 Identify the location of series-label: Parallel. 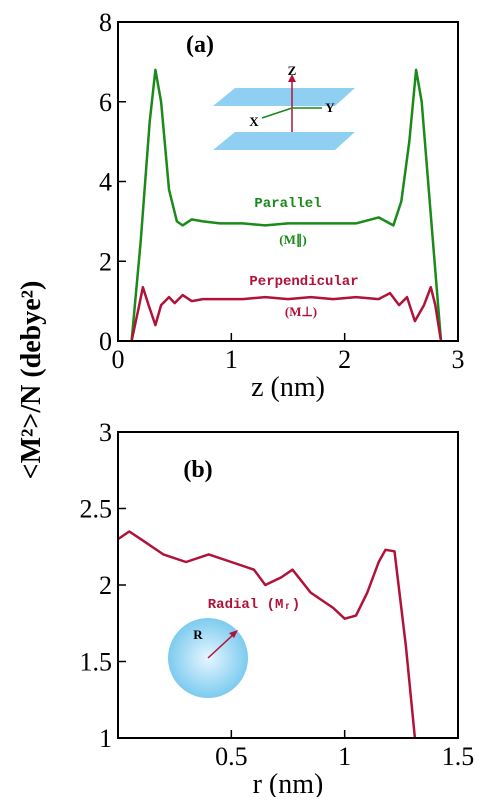
(287, 204).